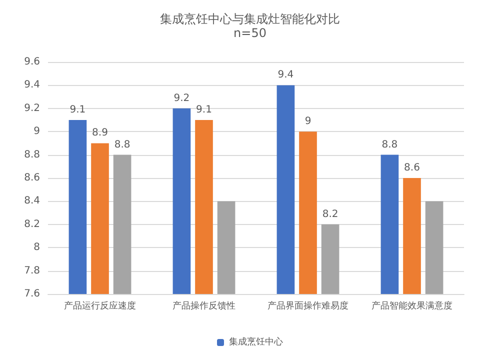 This screenshot has width=500, height=362. What do you see at coordinates (37, 132) in the screenshot?
I see `y-tick-label: 9` at bounding box center [37, 132].